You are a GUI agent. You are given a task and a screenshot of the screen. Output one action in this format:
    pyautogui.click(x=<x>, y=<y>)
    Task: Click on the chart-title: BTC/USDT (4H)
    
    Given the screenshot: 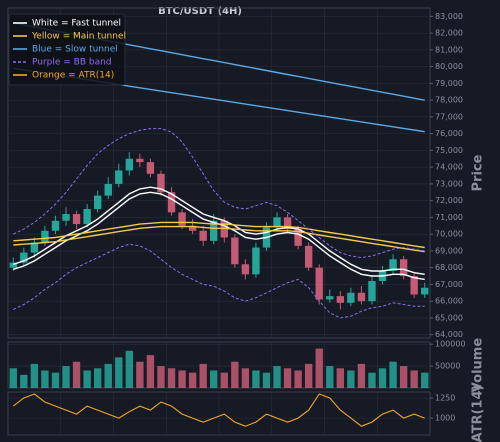 What is the action you would take?
    pyautogui.click(x=200, y=11)
    